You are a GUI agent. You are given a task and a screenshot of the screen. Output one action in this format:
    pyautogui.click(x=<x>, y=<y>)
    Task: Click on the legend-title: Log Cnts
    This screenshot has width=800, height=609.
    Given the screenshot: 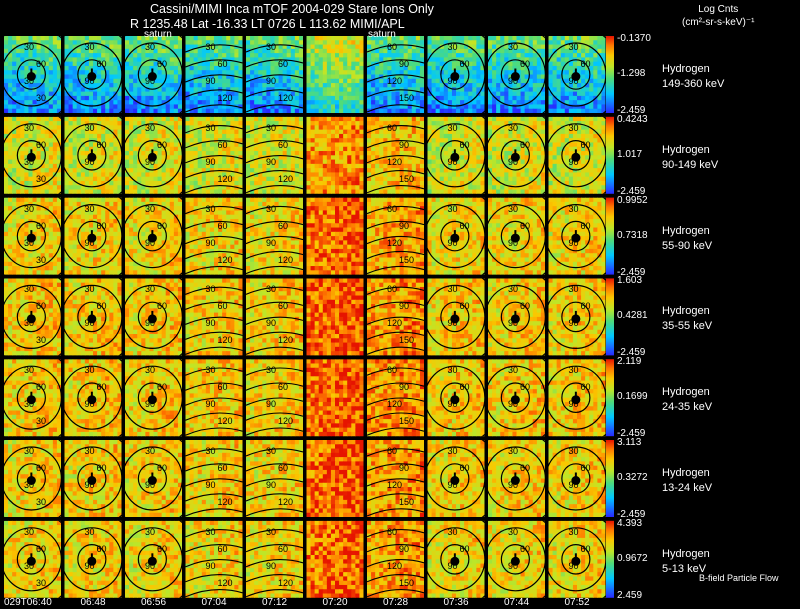 What is the action you would take?
    pyautogui.click(x=718, y=9)
    